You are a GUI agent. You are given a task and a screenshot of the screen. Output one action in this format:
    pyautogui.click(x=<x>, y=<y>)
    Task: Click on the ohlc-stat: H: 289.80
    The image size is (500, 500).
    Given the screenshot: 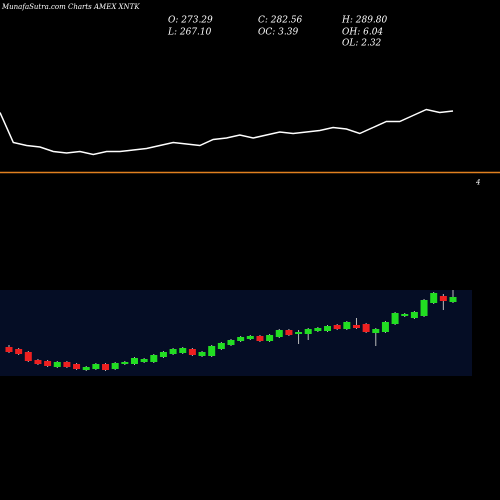 What is the action you would take?
    pyautogui.click(x=364, y=21)
    